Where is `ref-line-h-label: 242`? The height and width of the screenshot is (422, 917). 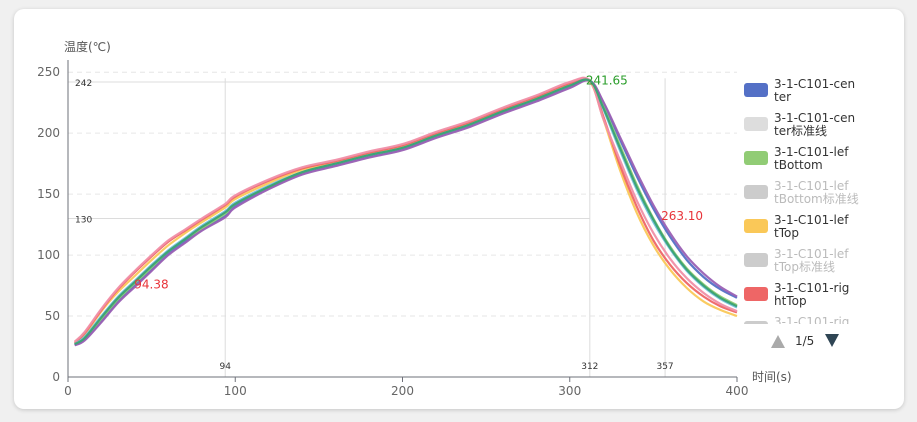 ref-line-h-label: 242 is located at coordinates (83, 84).